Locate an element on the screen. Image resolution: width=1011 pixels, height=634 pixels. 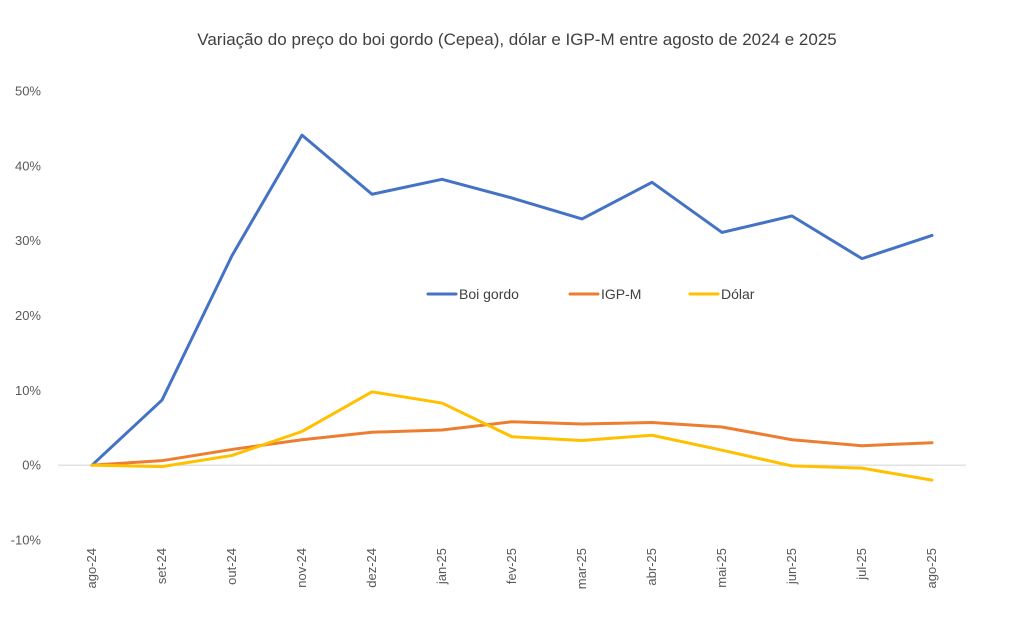
x-tick-label: dez-24 is located at coordinates (371, 568).